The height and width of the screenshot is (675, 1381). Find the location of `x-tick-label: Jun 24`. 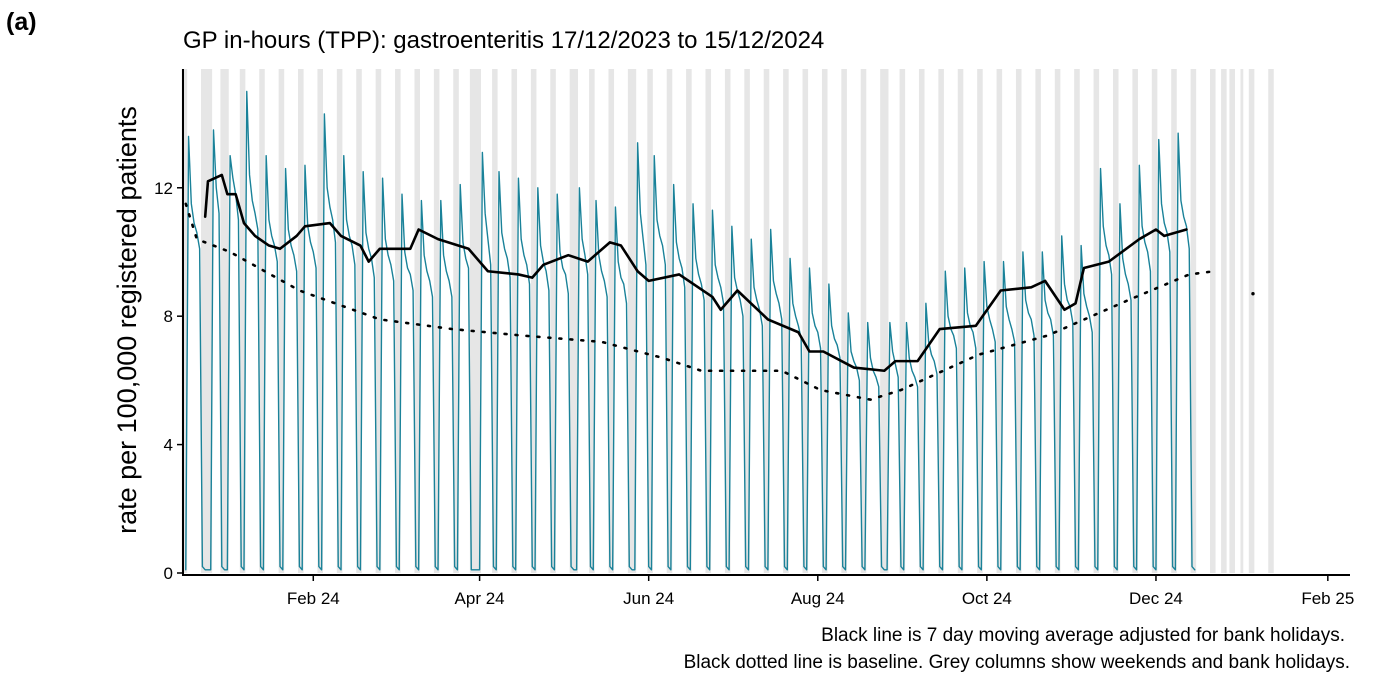

x-tick-label: Jun 24 is located at coordinates (648, 598).